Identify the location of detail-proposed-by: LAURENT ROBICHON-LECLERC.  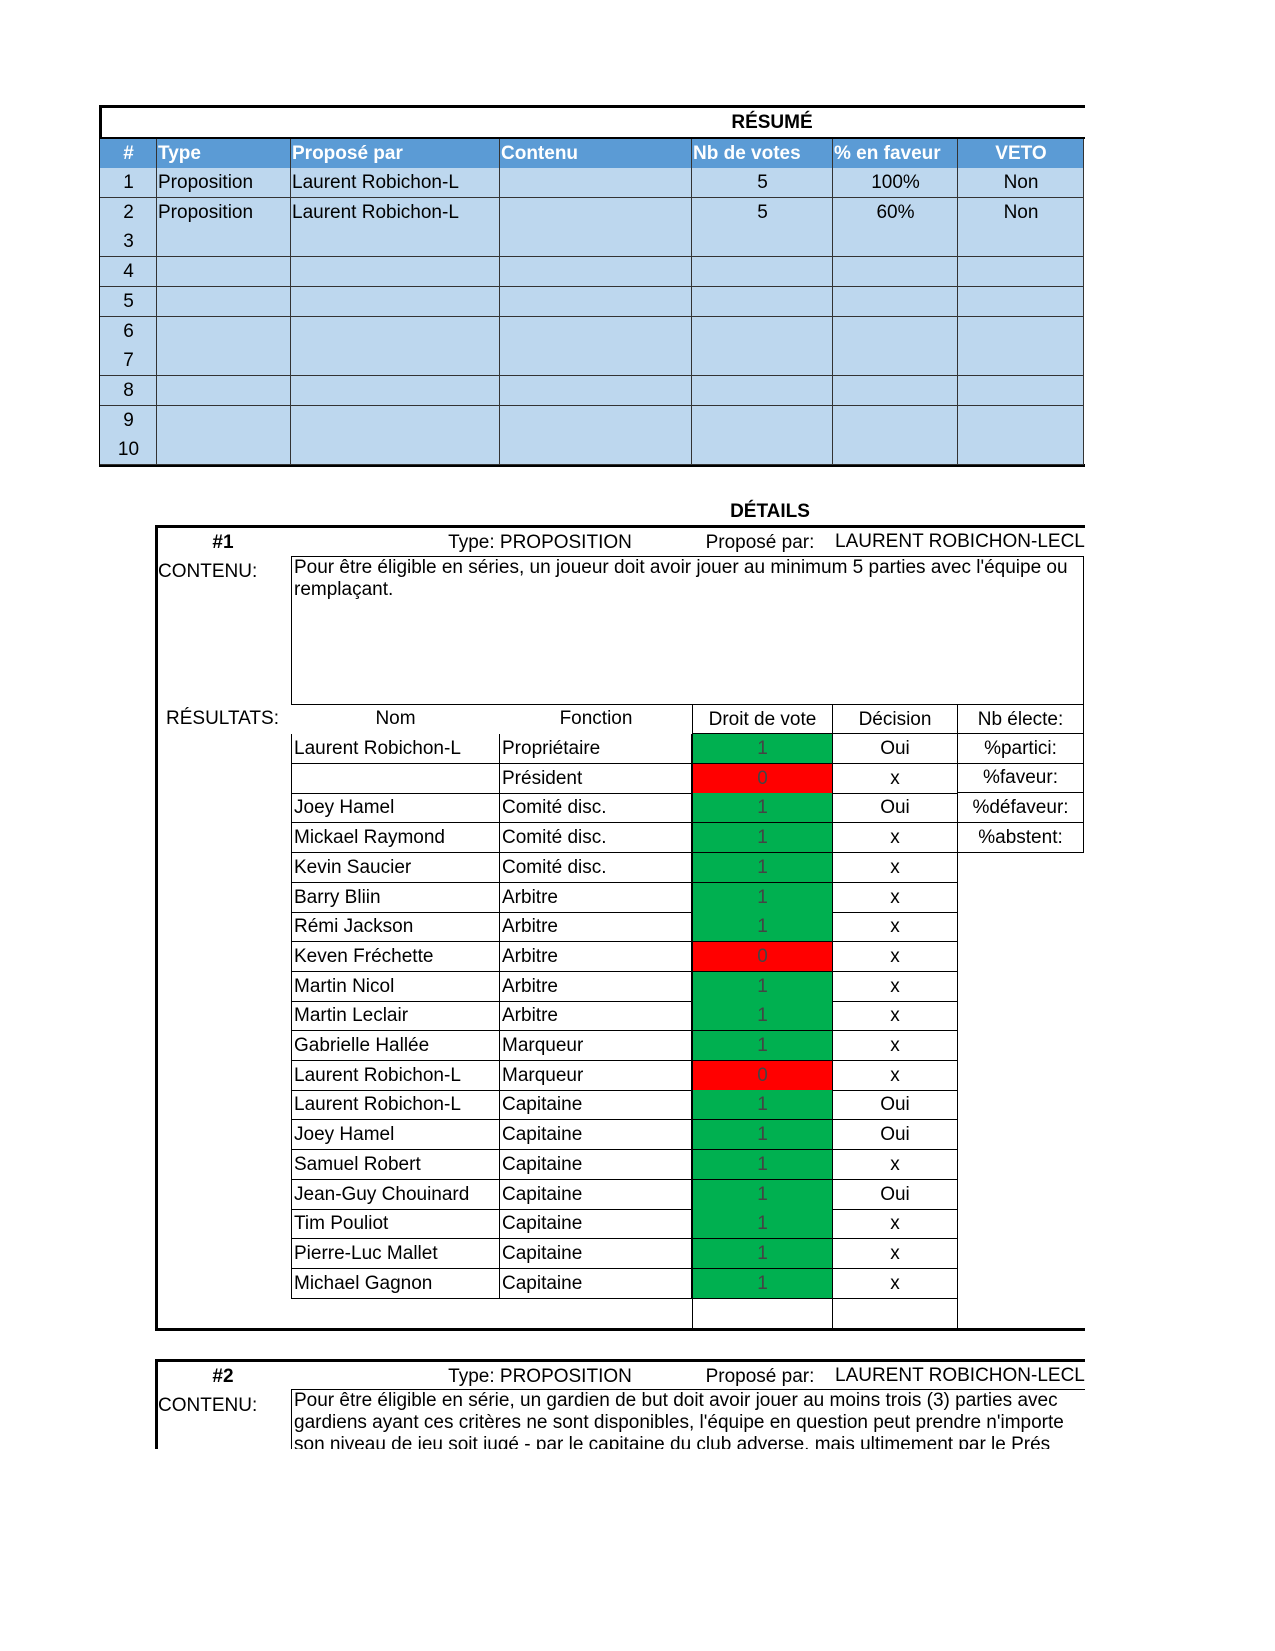
(960, 1375).